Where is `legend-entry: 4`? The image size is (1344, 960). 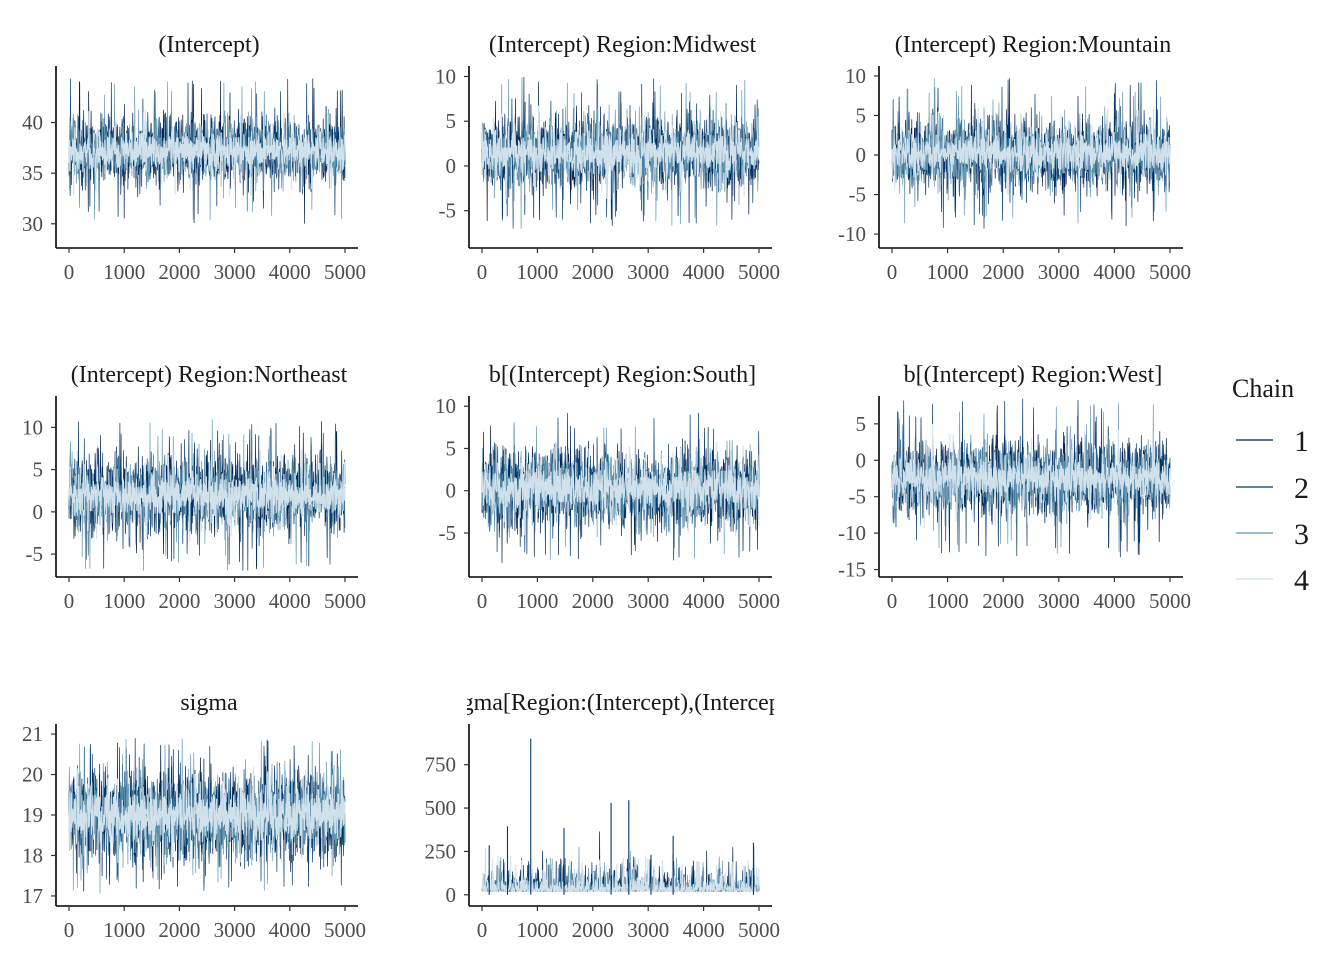
legend-entry: 4 is located at coordinates (1272, 580).